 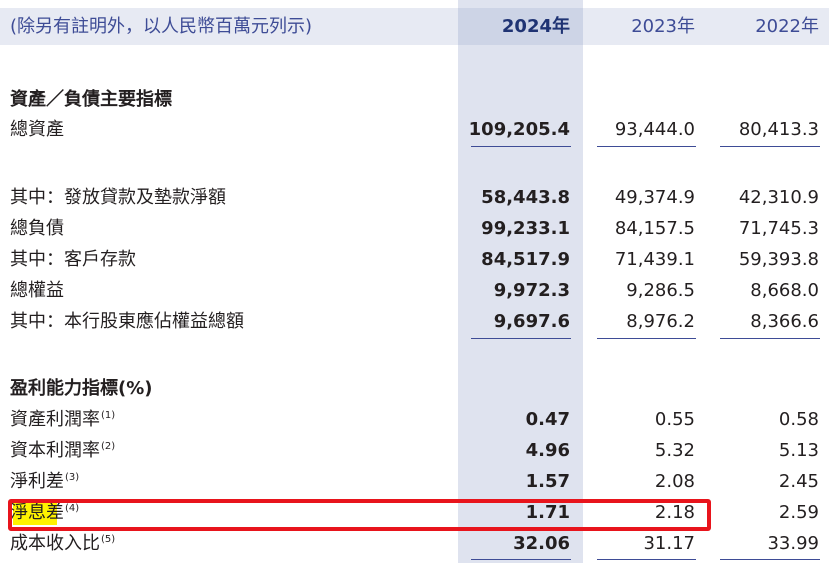 I want to click on footnote-ref: (3), so click(x=72, y=477).